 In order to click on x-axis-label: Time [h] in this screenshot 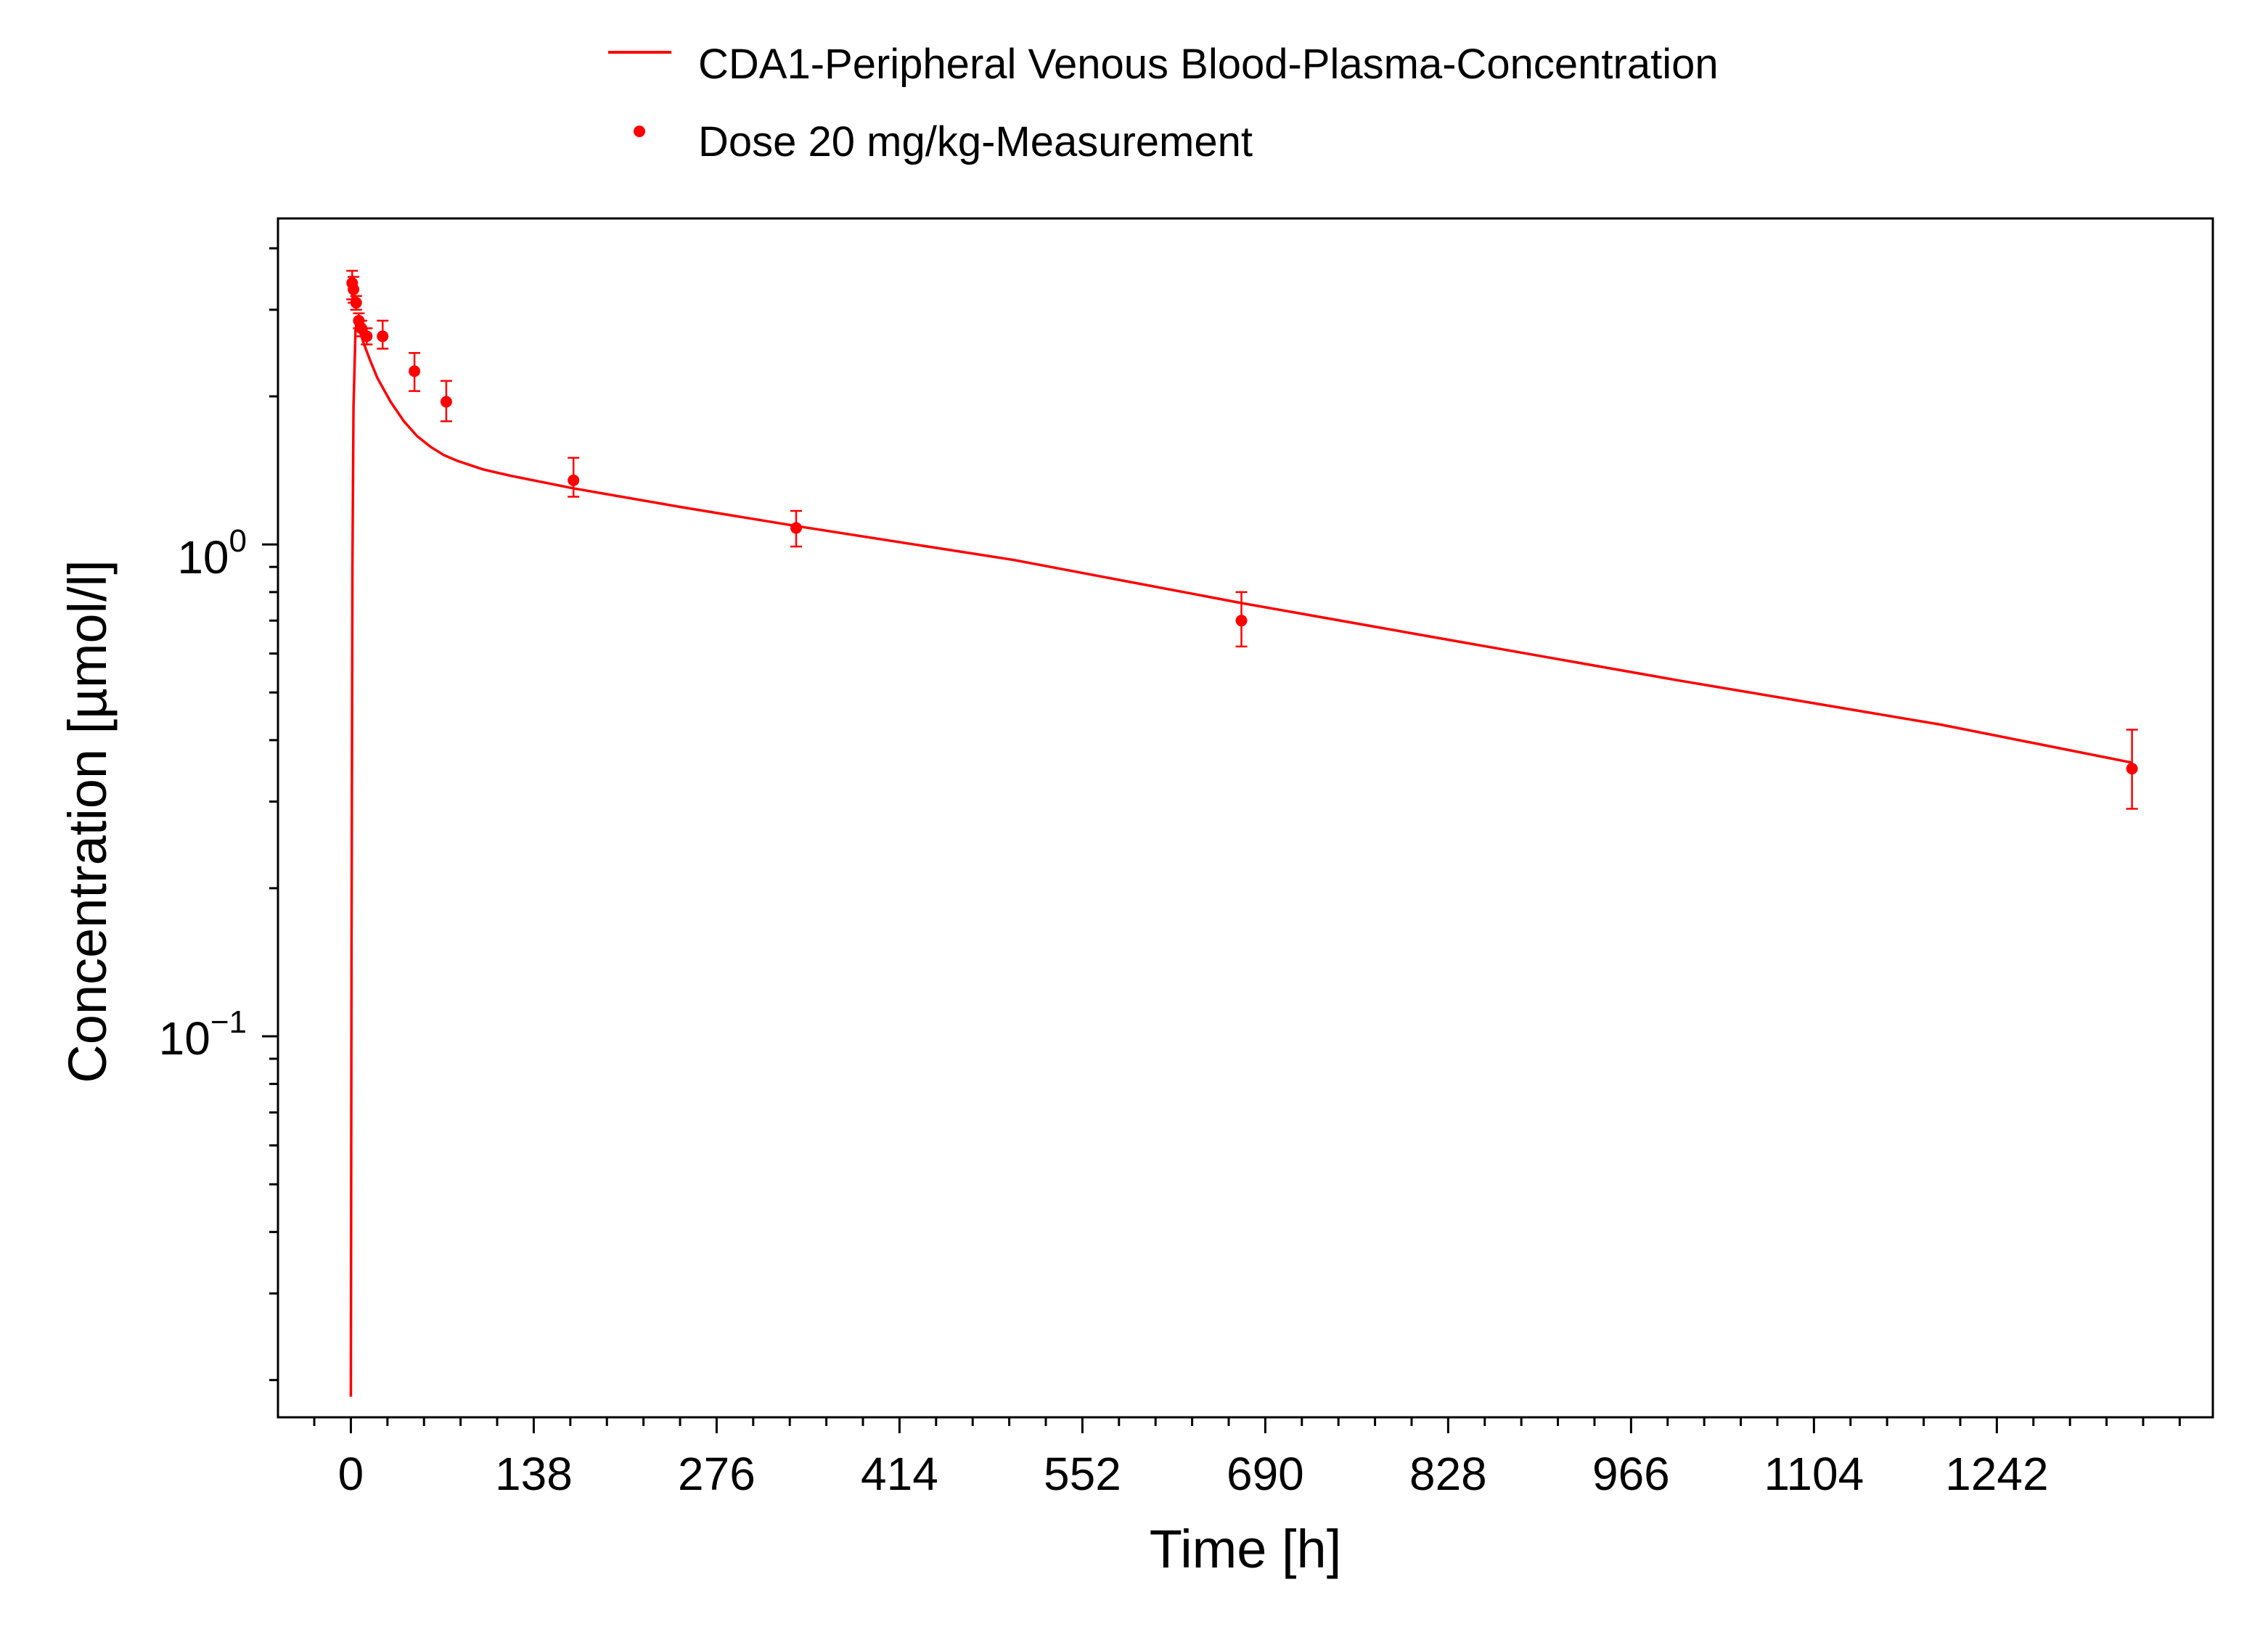, I will do `click(1246, 1549)`.